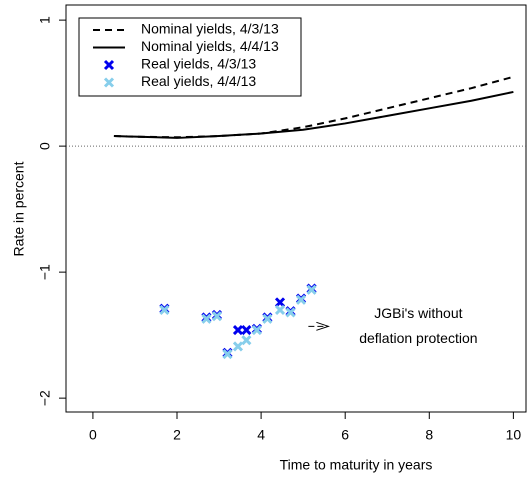  Describe the element at coordinates (45, 20) in the screenshot. I see `y-tick-label: 1` at that location.